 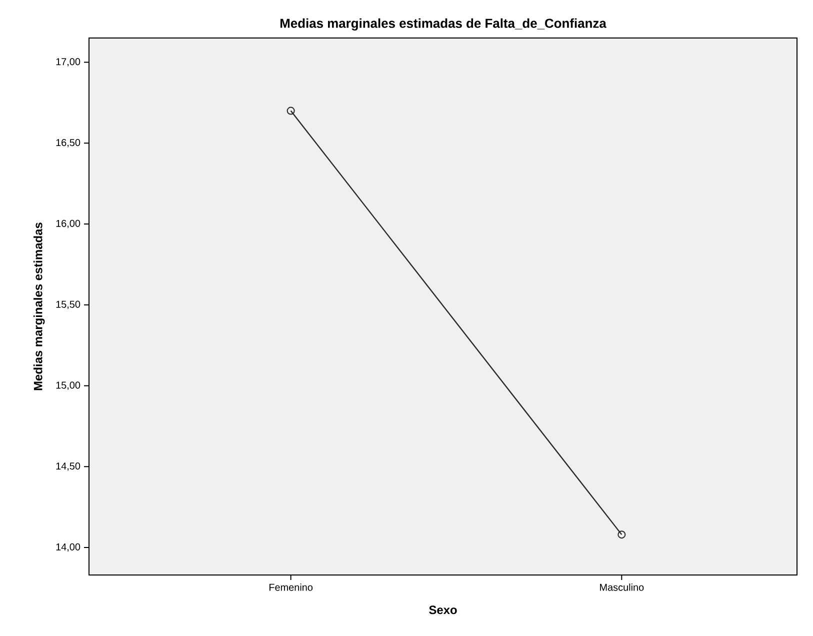 What do you see at coordinates (443, 610) in the screenshot?
I see `x-axis-title: Sexo` at bounding box center [443, 610].